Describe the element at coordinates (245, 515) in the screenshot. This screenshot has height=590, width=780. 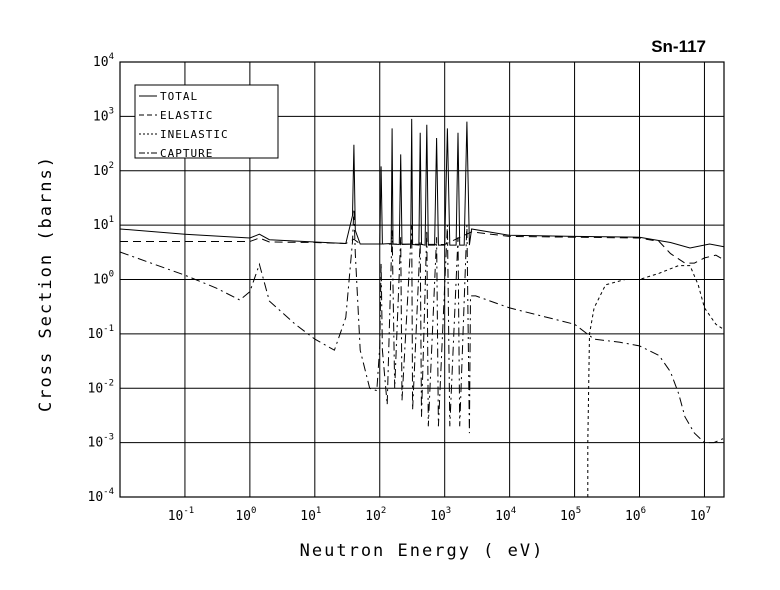
I see `x-tick-label: 10⁰` at that location.